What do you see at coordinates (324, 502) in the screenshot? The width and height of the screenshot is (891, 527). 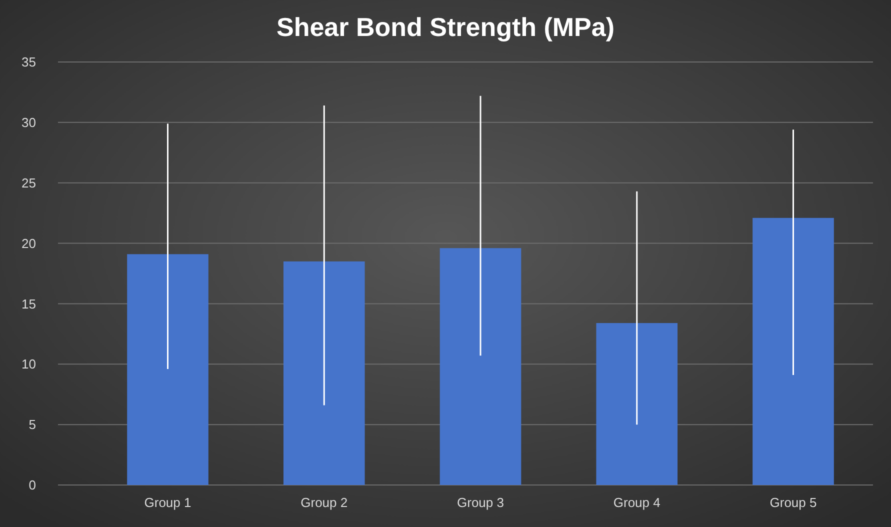 I see `x-tick-label: Group 2` at bounding box center [324, 502].